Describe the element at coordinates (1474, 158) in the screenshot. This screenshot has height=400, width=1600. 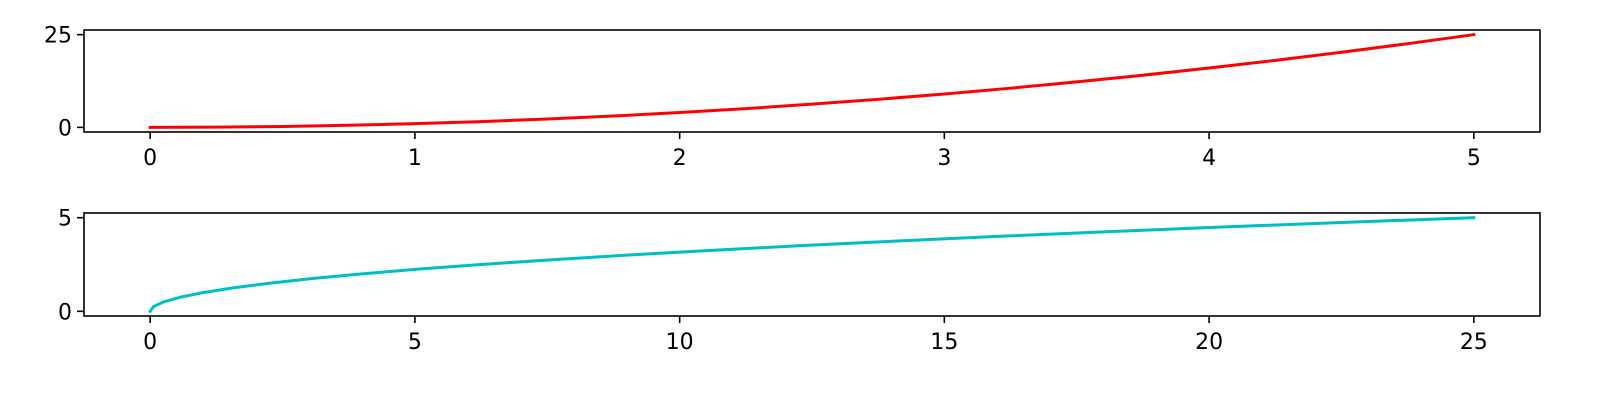
I see `chart-top-x-tick-label-5: 5` at that location.